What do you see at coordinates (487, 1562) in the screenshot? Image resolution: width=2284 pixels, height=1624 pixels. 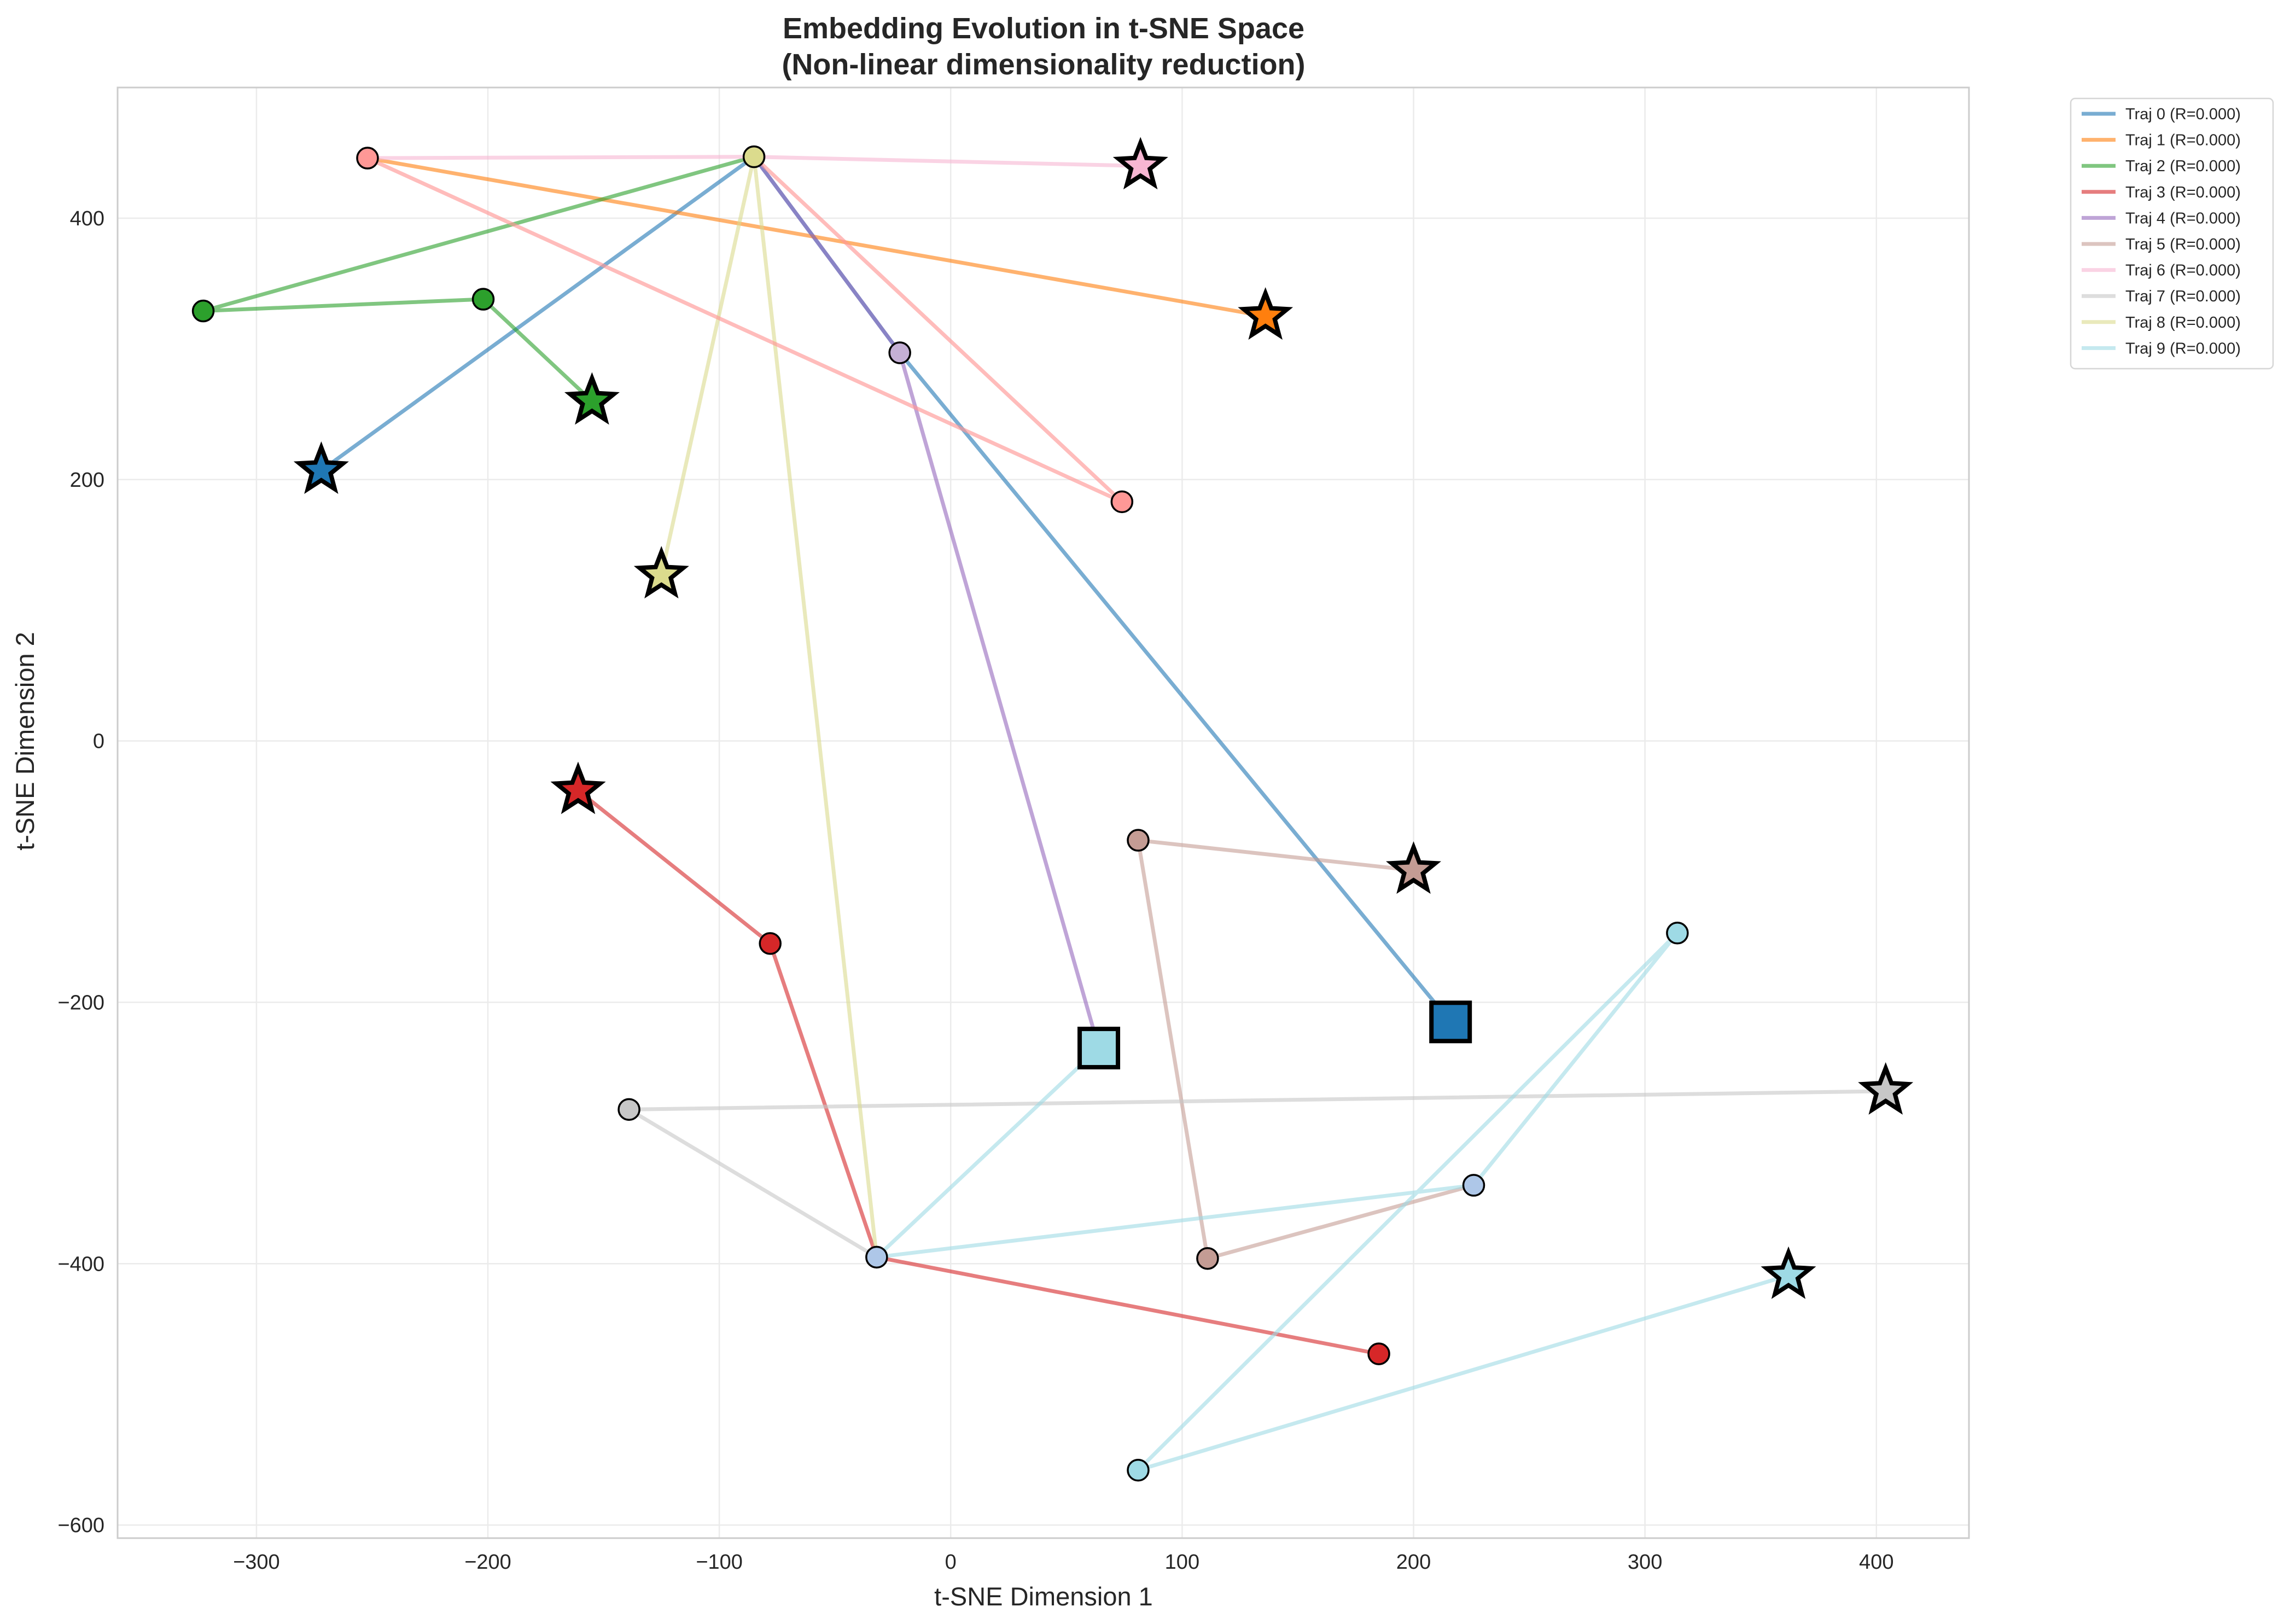 I see `x-tick-label: −200` at bounding box center [487, 1562].